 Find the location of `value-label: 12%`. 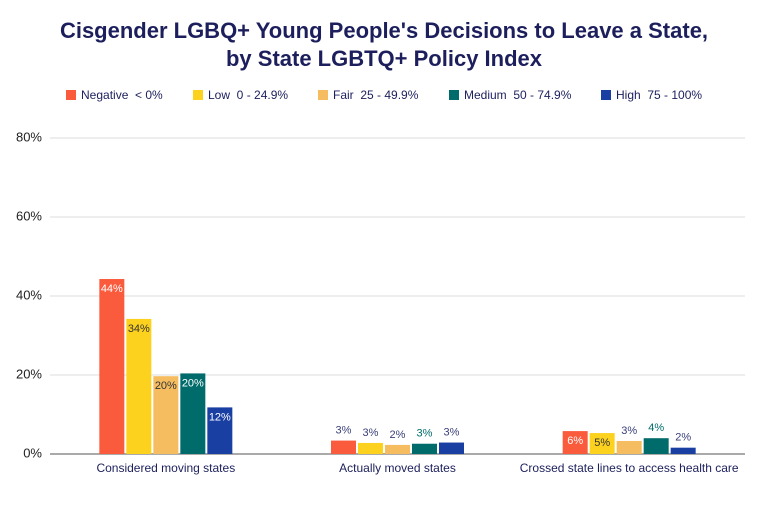

value-label: 12% is located at coordinates (220, 417).